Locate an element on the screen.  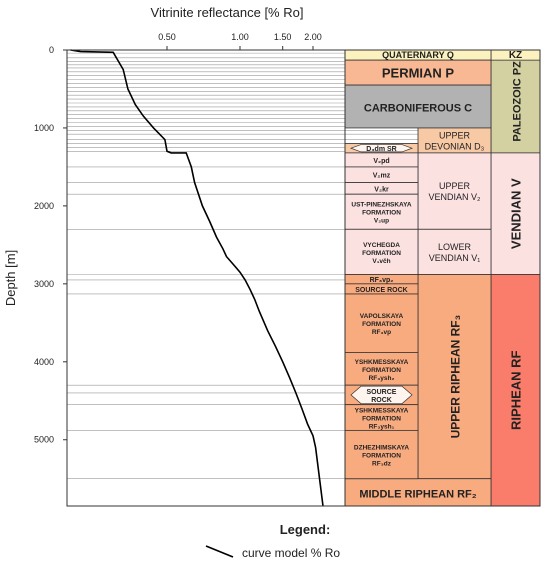
formation-label: DZHEZHIMSKAYA is located at coordinates (381, 448).